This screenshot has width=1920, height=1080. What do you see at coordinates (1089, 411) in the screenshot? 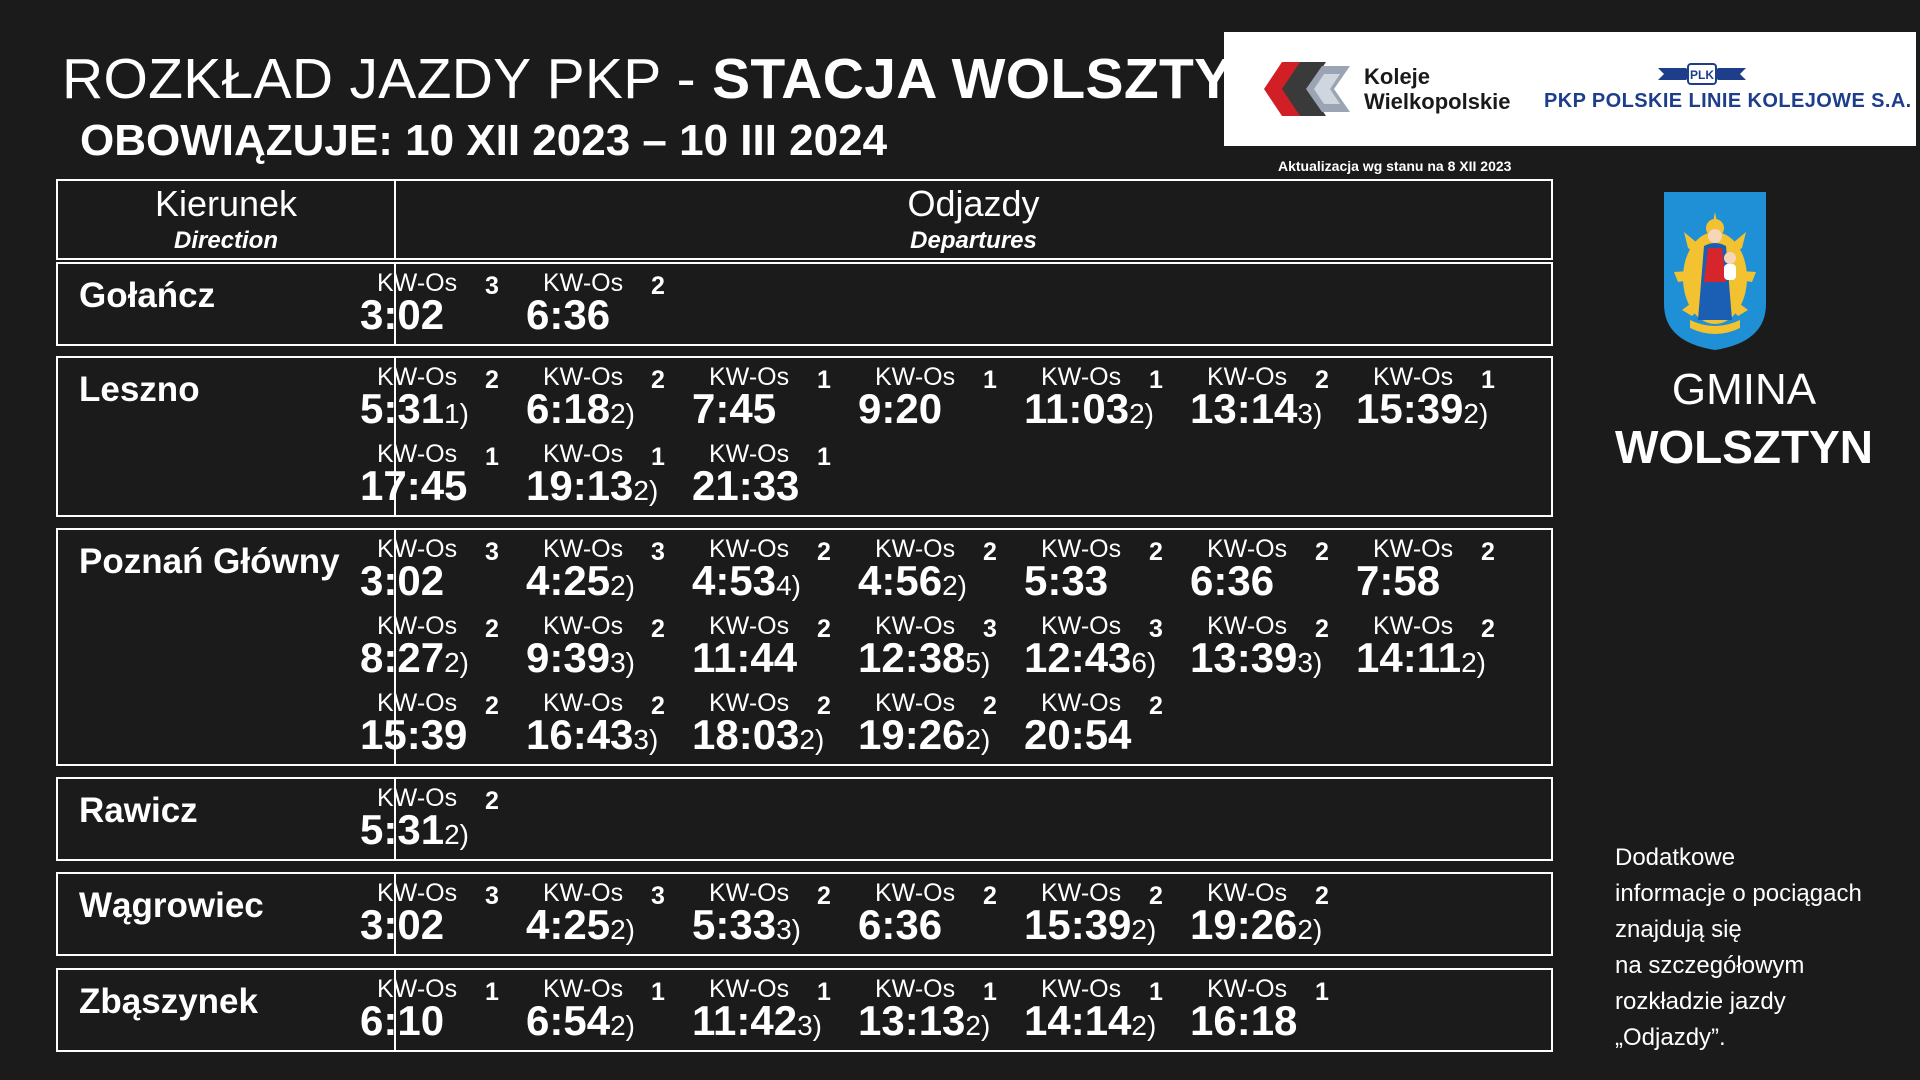
I see `departure-time: 11:032)` at bounding box center [1089, 411].